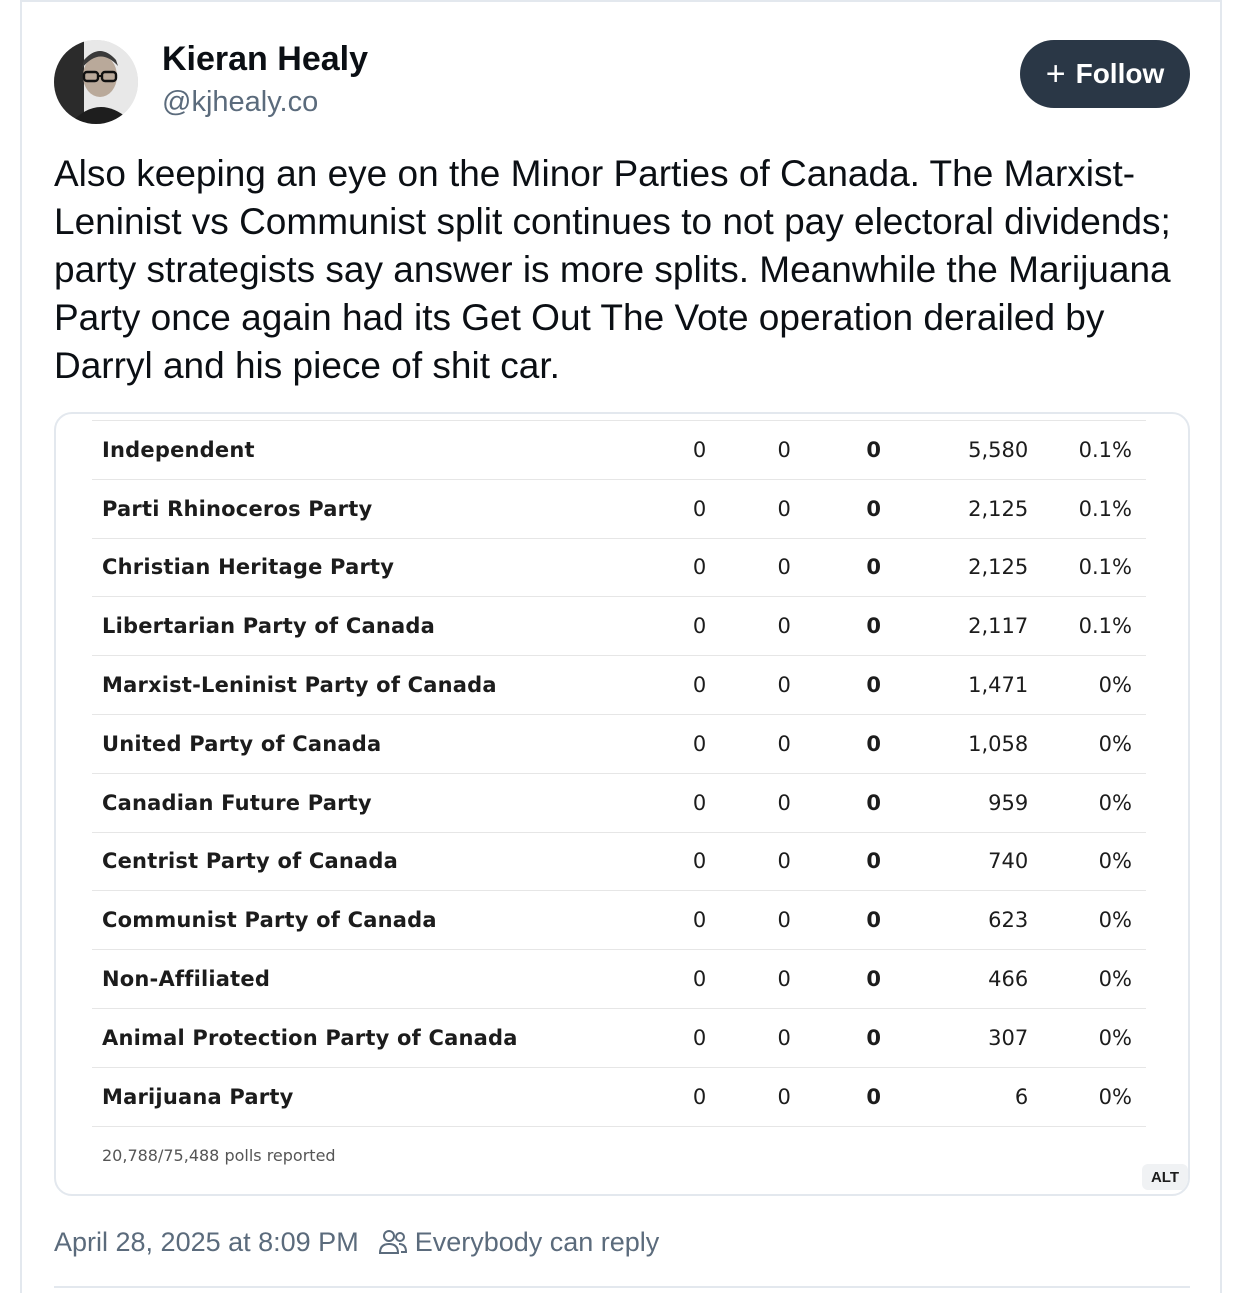 The height and width of the screenshot is (1293, 1244). I want to click on follow-button: + Follow, so click(1105, 74).